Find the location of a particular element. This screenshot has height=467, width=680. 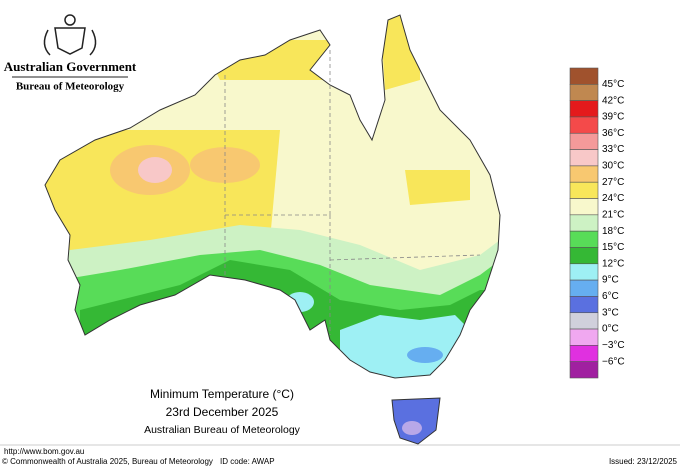

map-source: Australian Bureau of Meteorology is located at coordinates (222, 430).